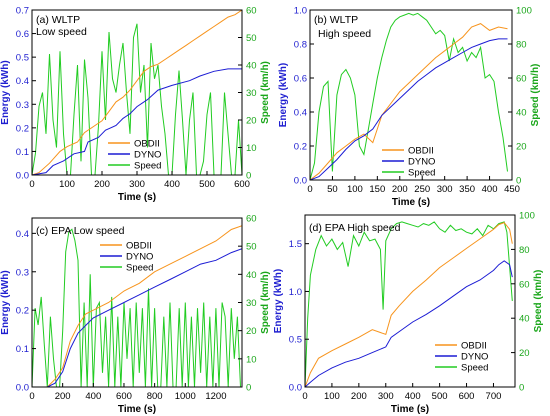  Describe the element at coordinates (355, 228) in the screenshot. I see `panel-label: (d) EPA High speed` at that location.